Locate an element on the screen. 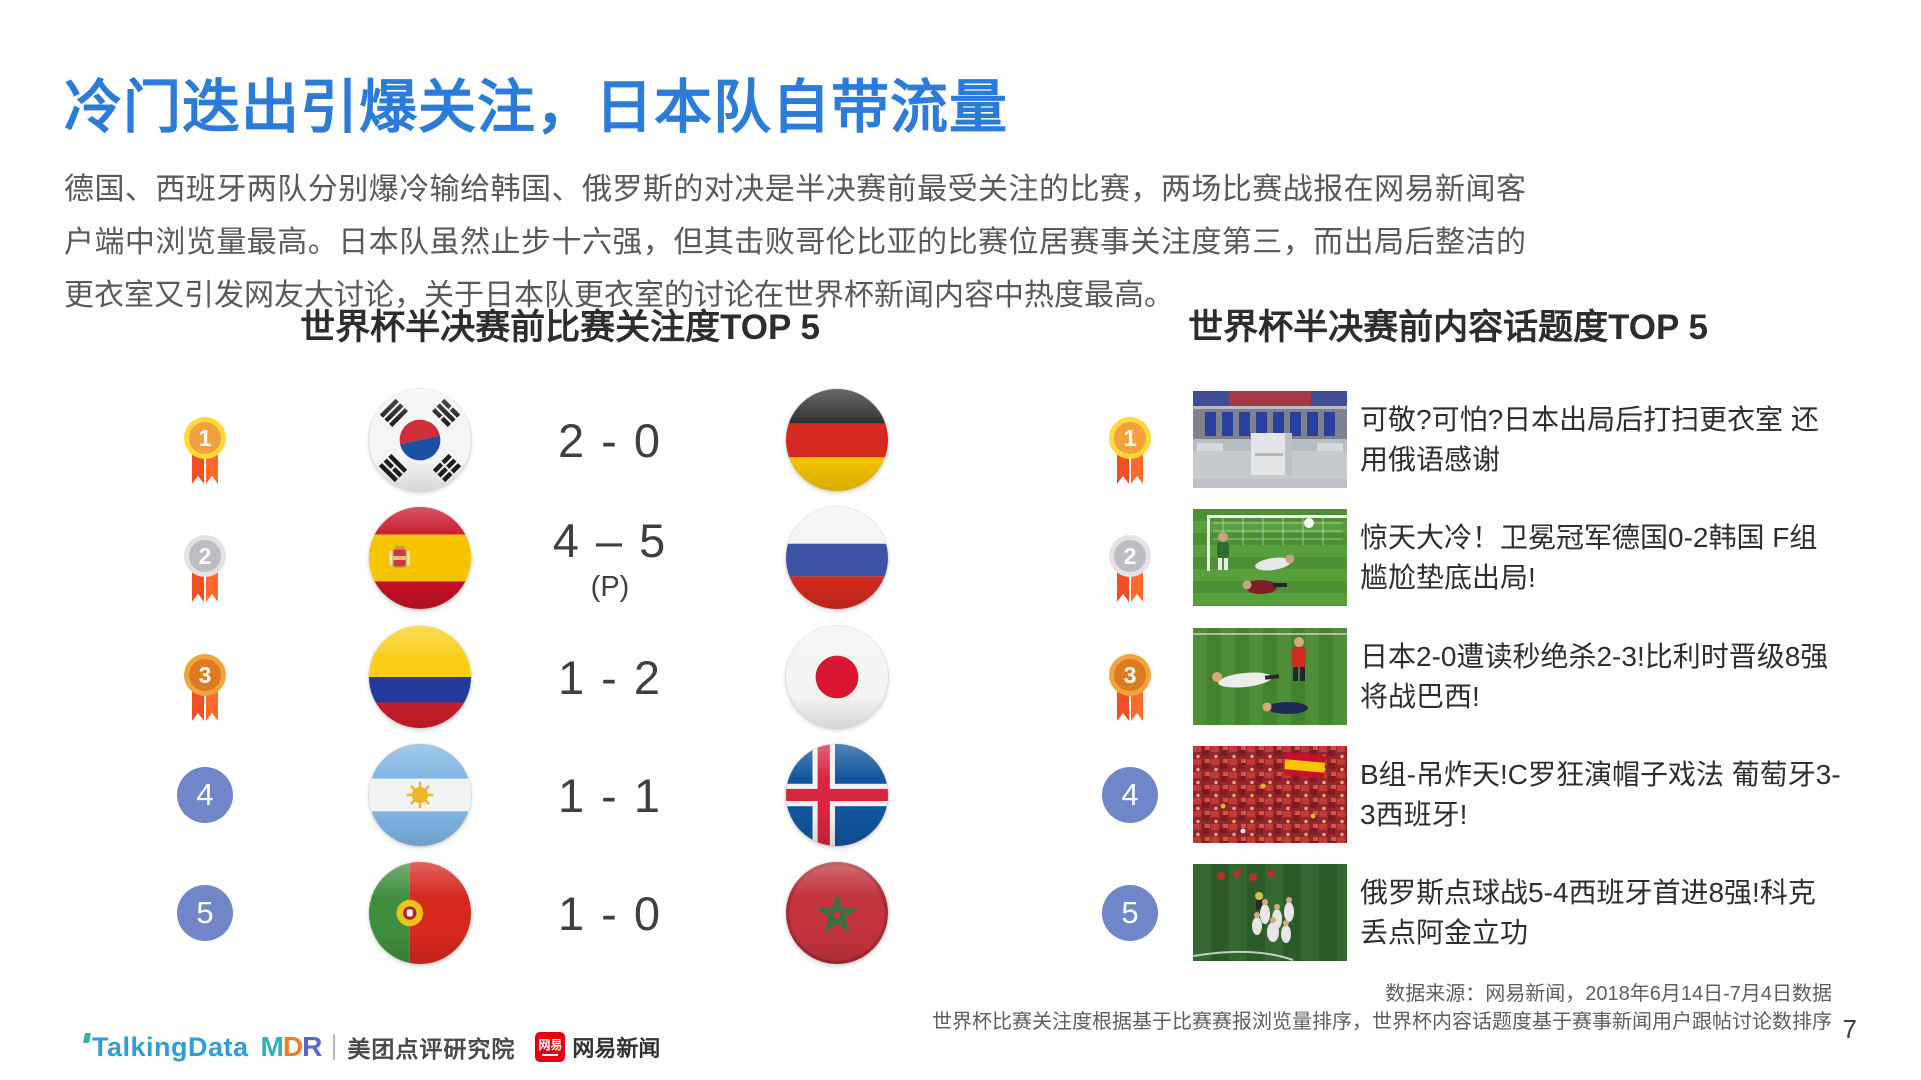 This screenshot has width=1921, height=1080. news-headline: 日本2-0遭读秒绝杀2-3!比利时晋级8强将战巴西! is located at coordinates (1594, 676).